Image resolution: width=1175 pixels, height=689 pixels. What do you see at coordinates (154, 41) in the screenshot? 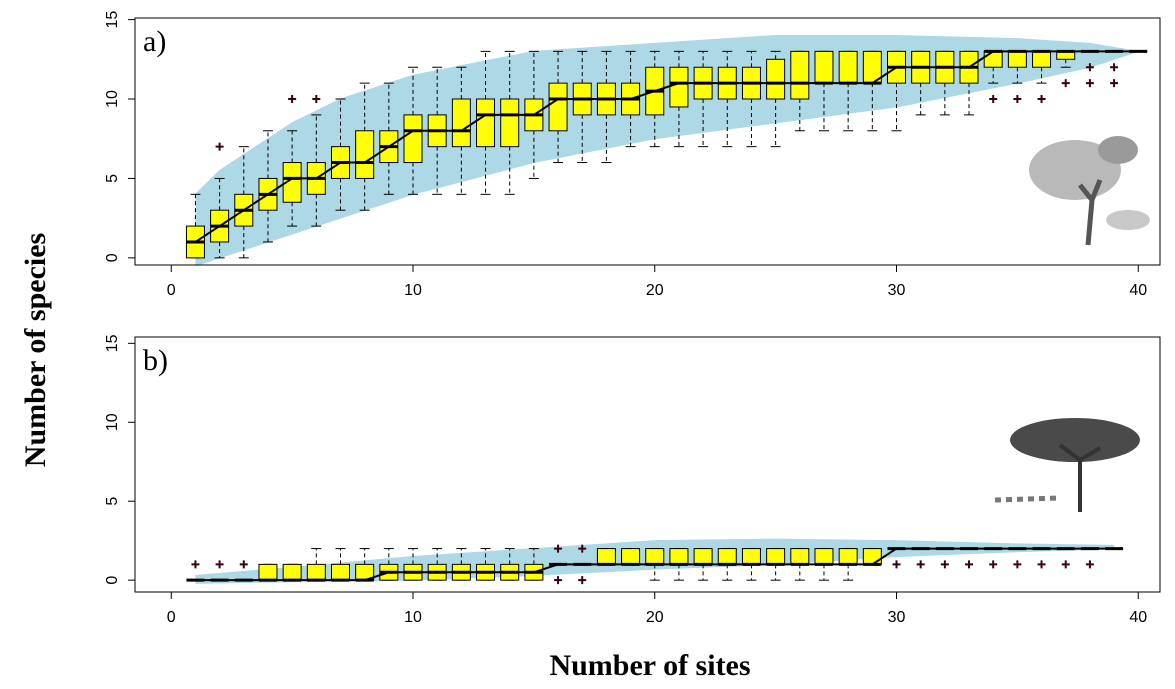
I see `panel-label: a)` at bounding box center [154, 41].